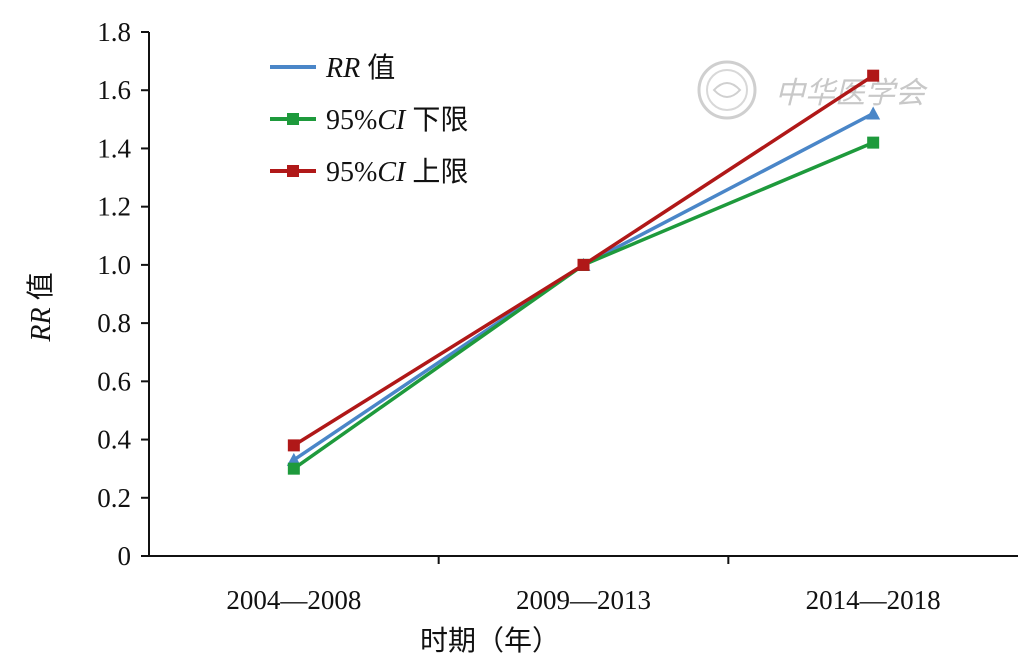  I want to click on legend-item: 95%CI 下限, so click(369, 120).